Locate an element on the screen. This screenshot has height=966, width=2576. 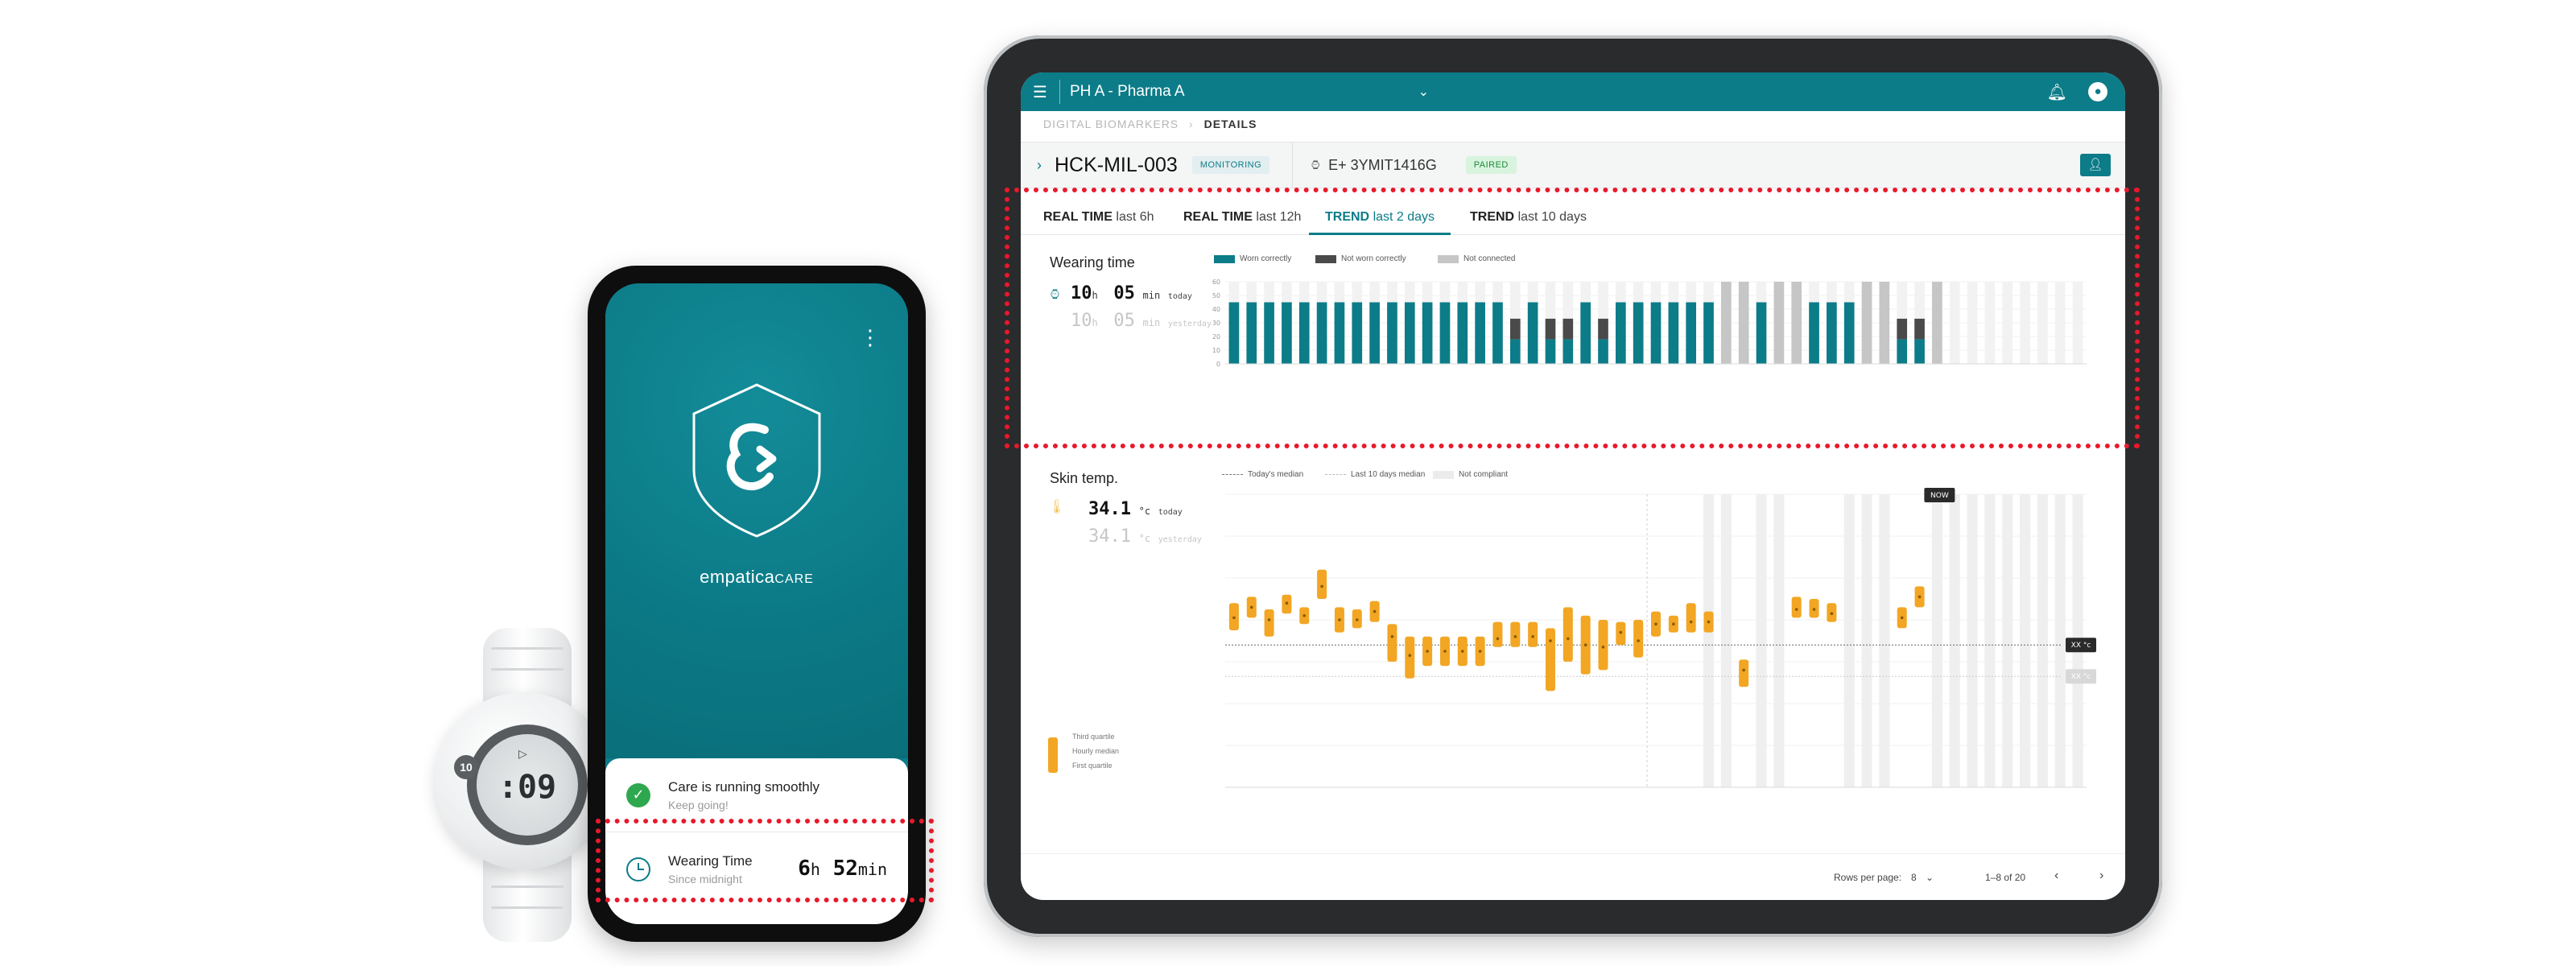
today-median-tag is located at coordinates (2081, 645).